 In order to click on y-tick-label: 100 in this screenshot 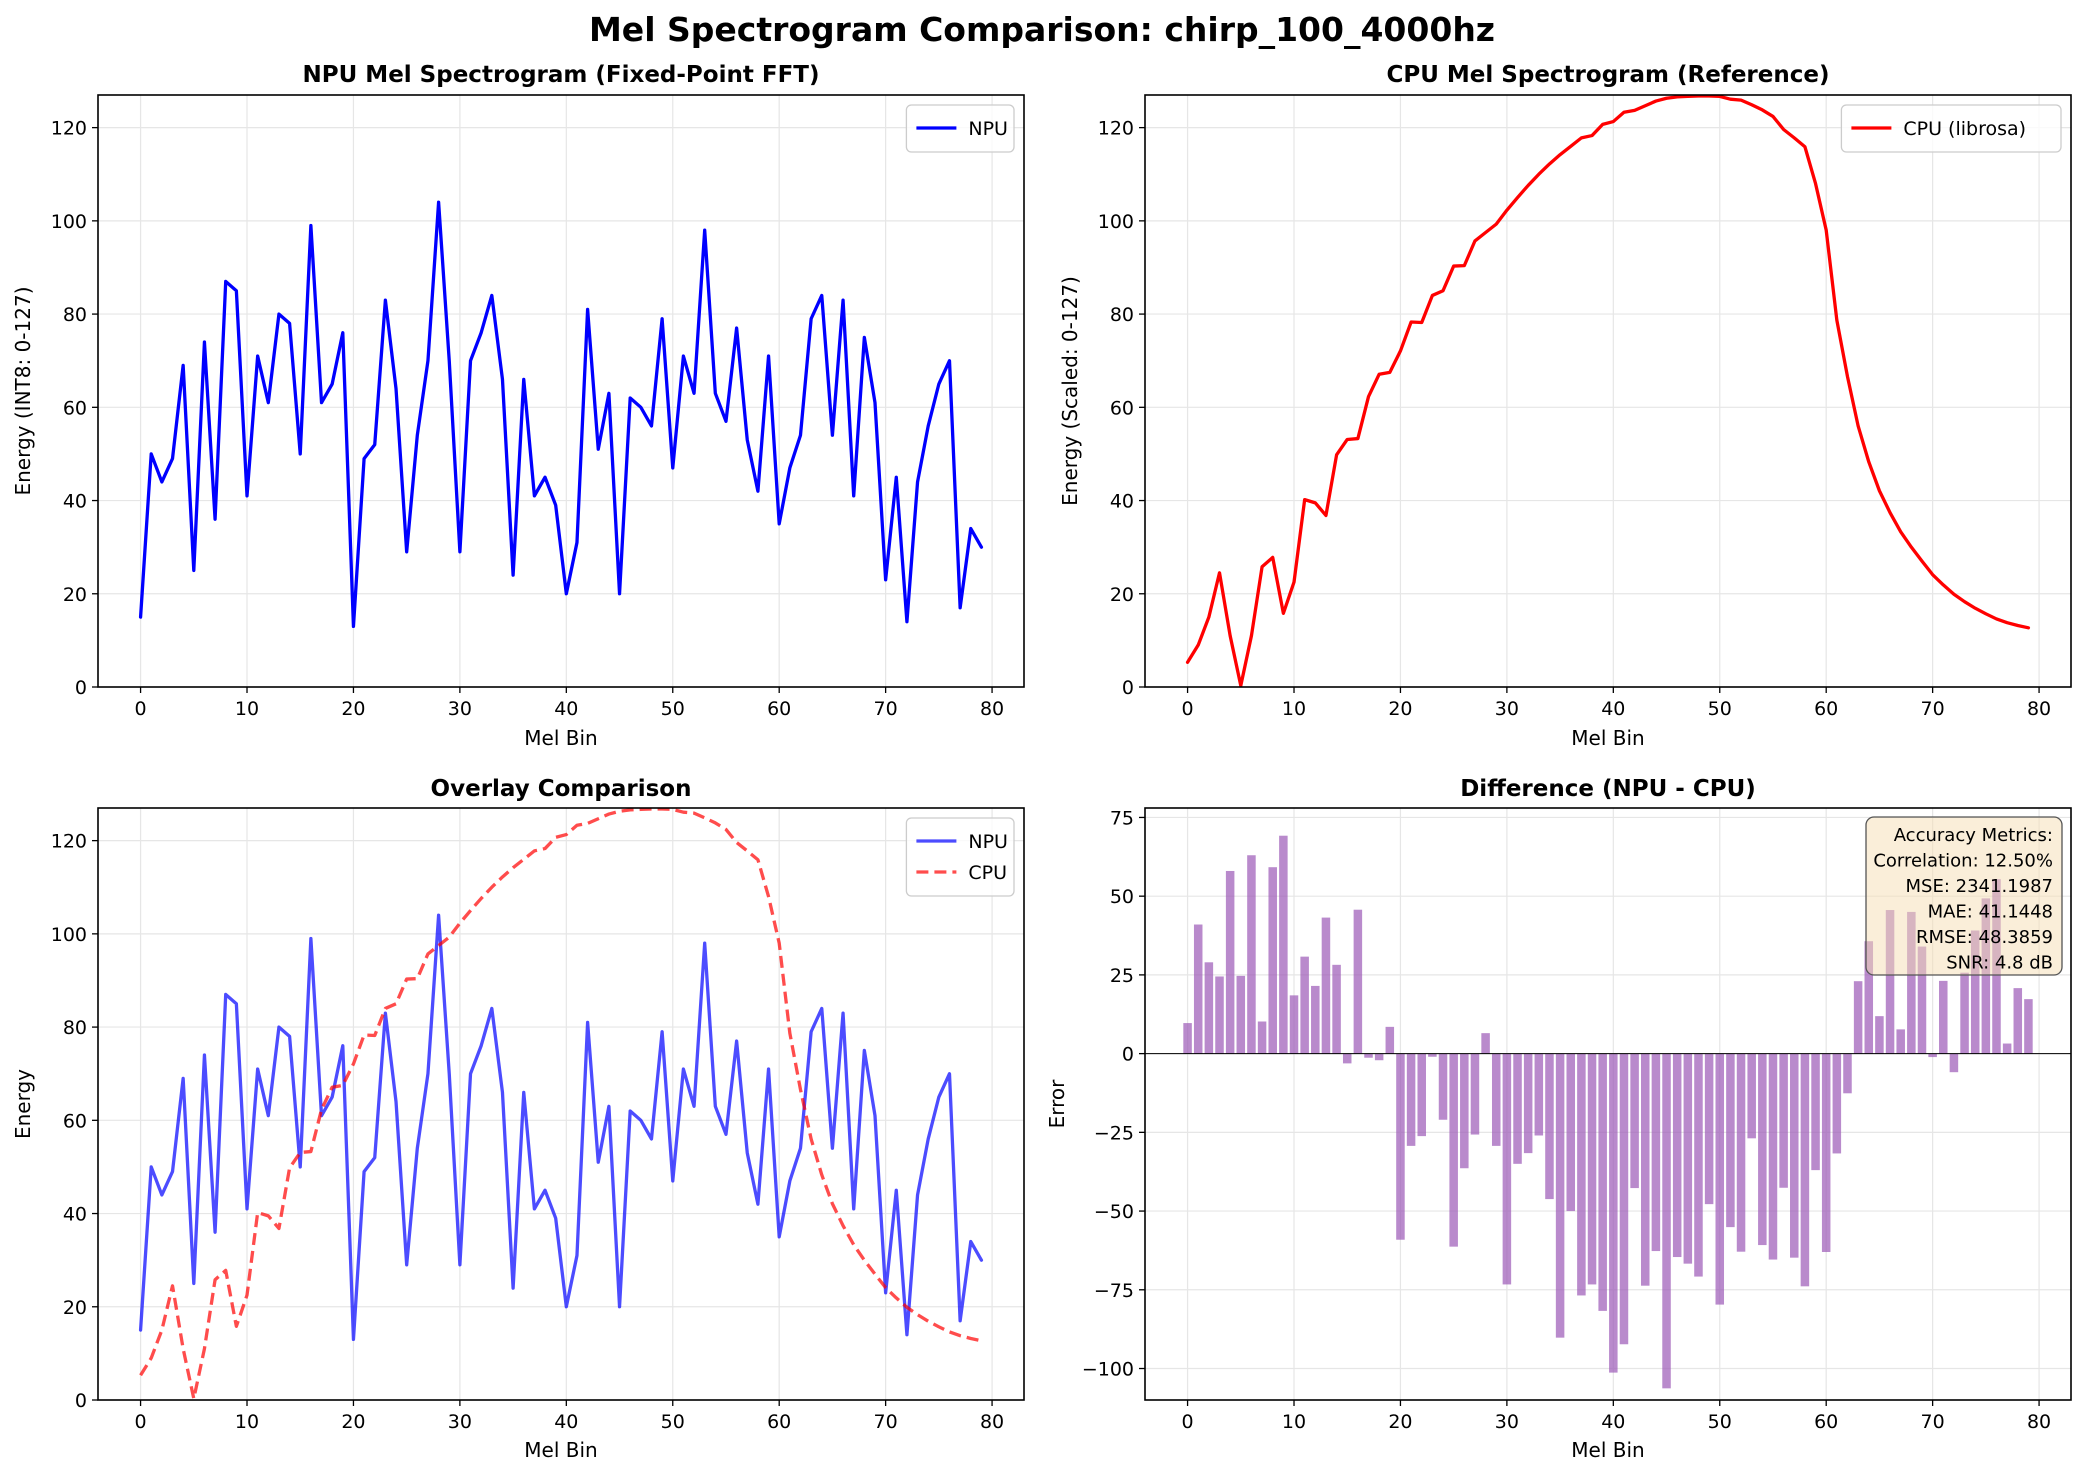, I will do `click(69, 222)`.